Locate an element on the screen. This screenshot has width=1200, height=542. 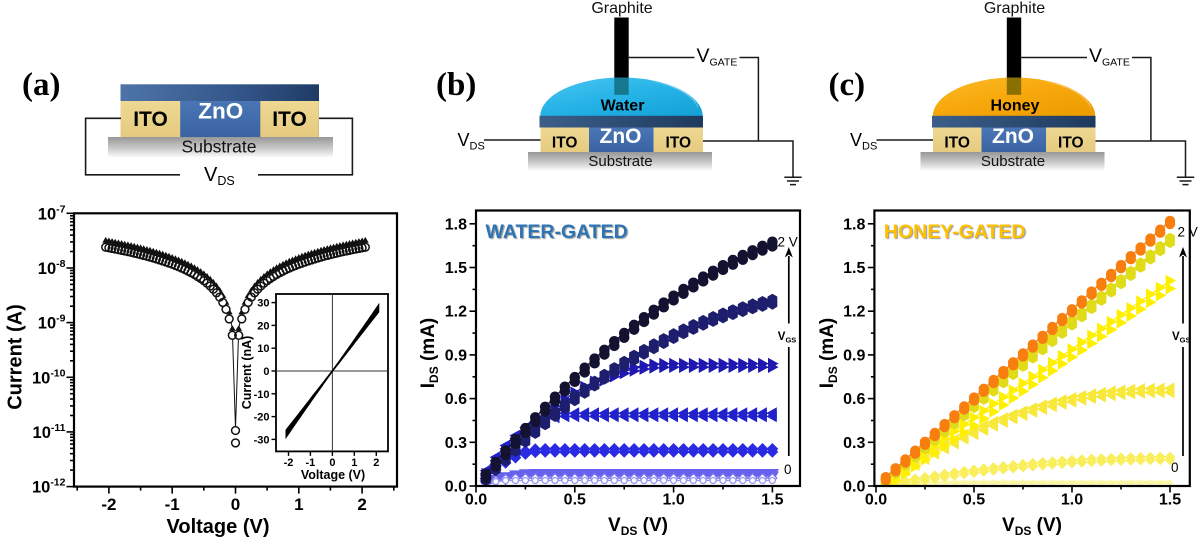
svg-text: 10⁻⁷ is located at coordinates (52, 213).